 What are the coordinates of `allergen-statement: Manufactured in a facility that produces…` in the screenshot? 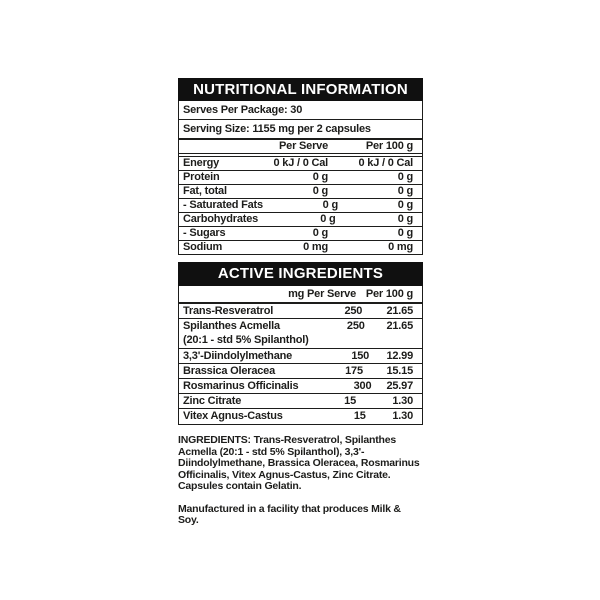 It's located at (289, 514).